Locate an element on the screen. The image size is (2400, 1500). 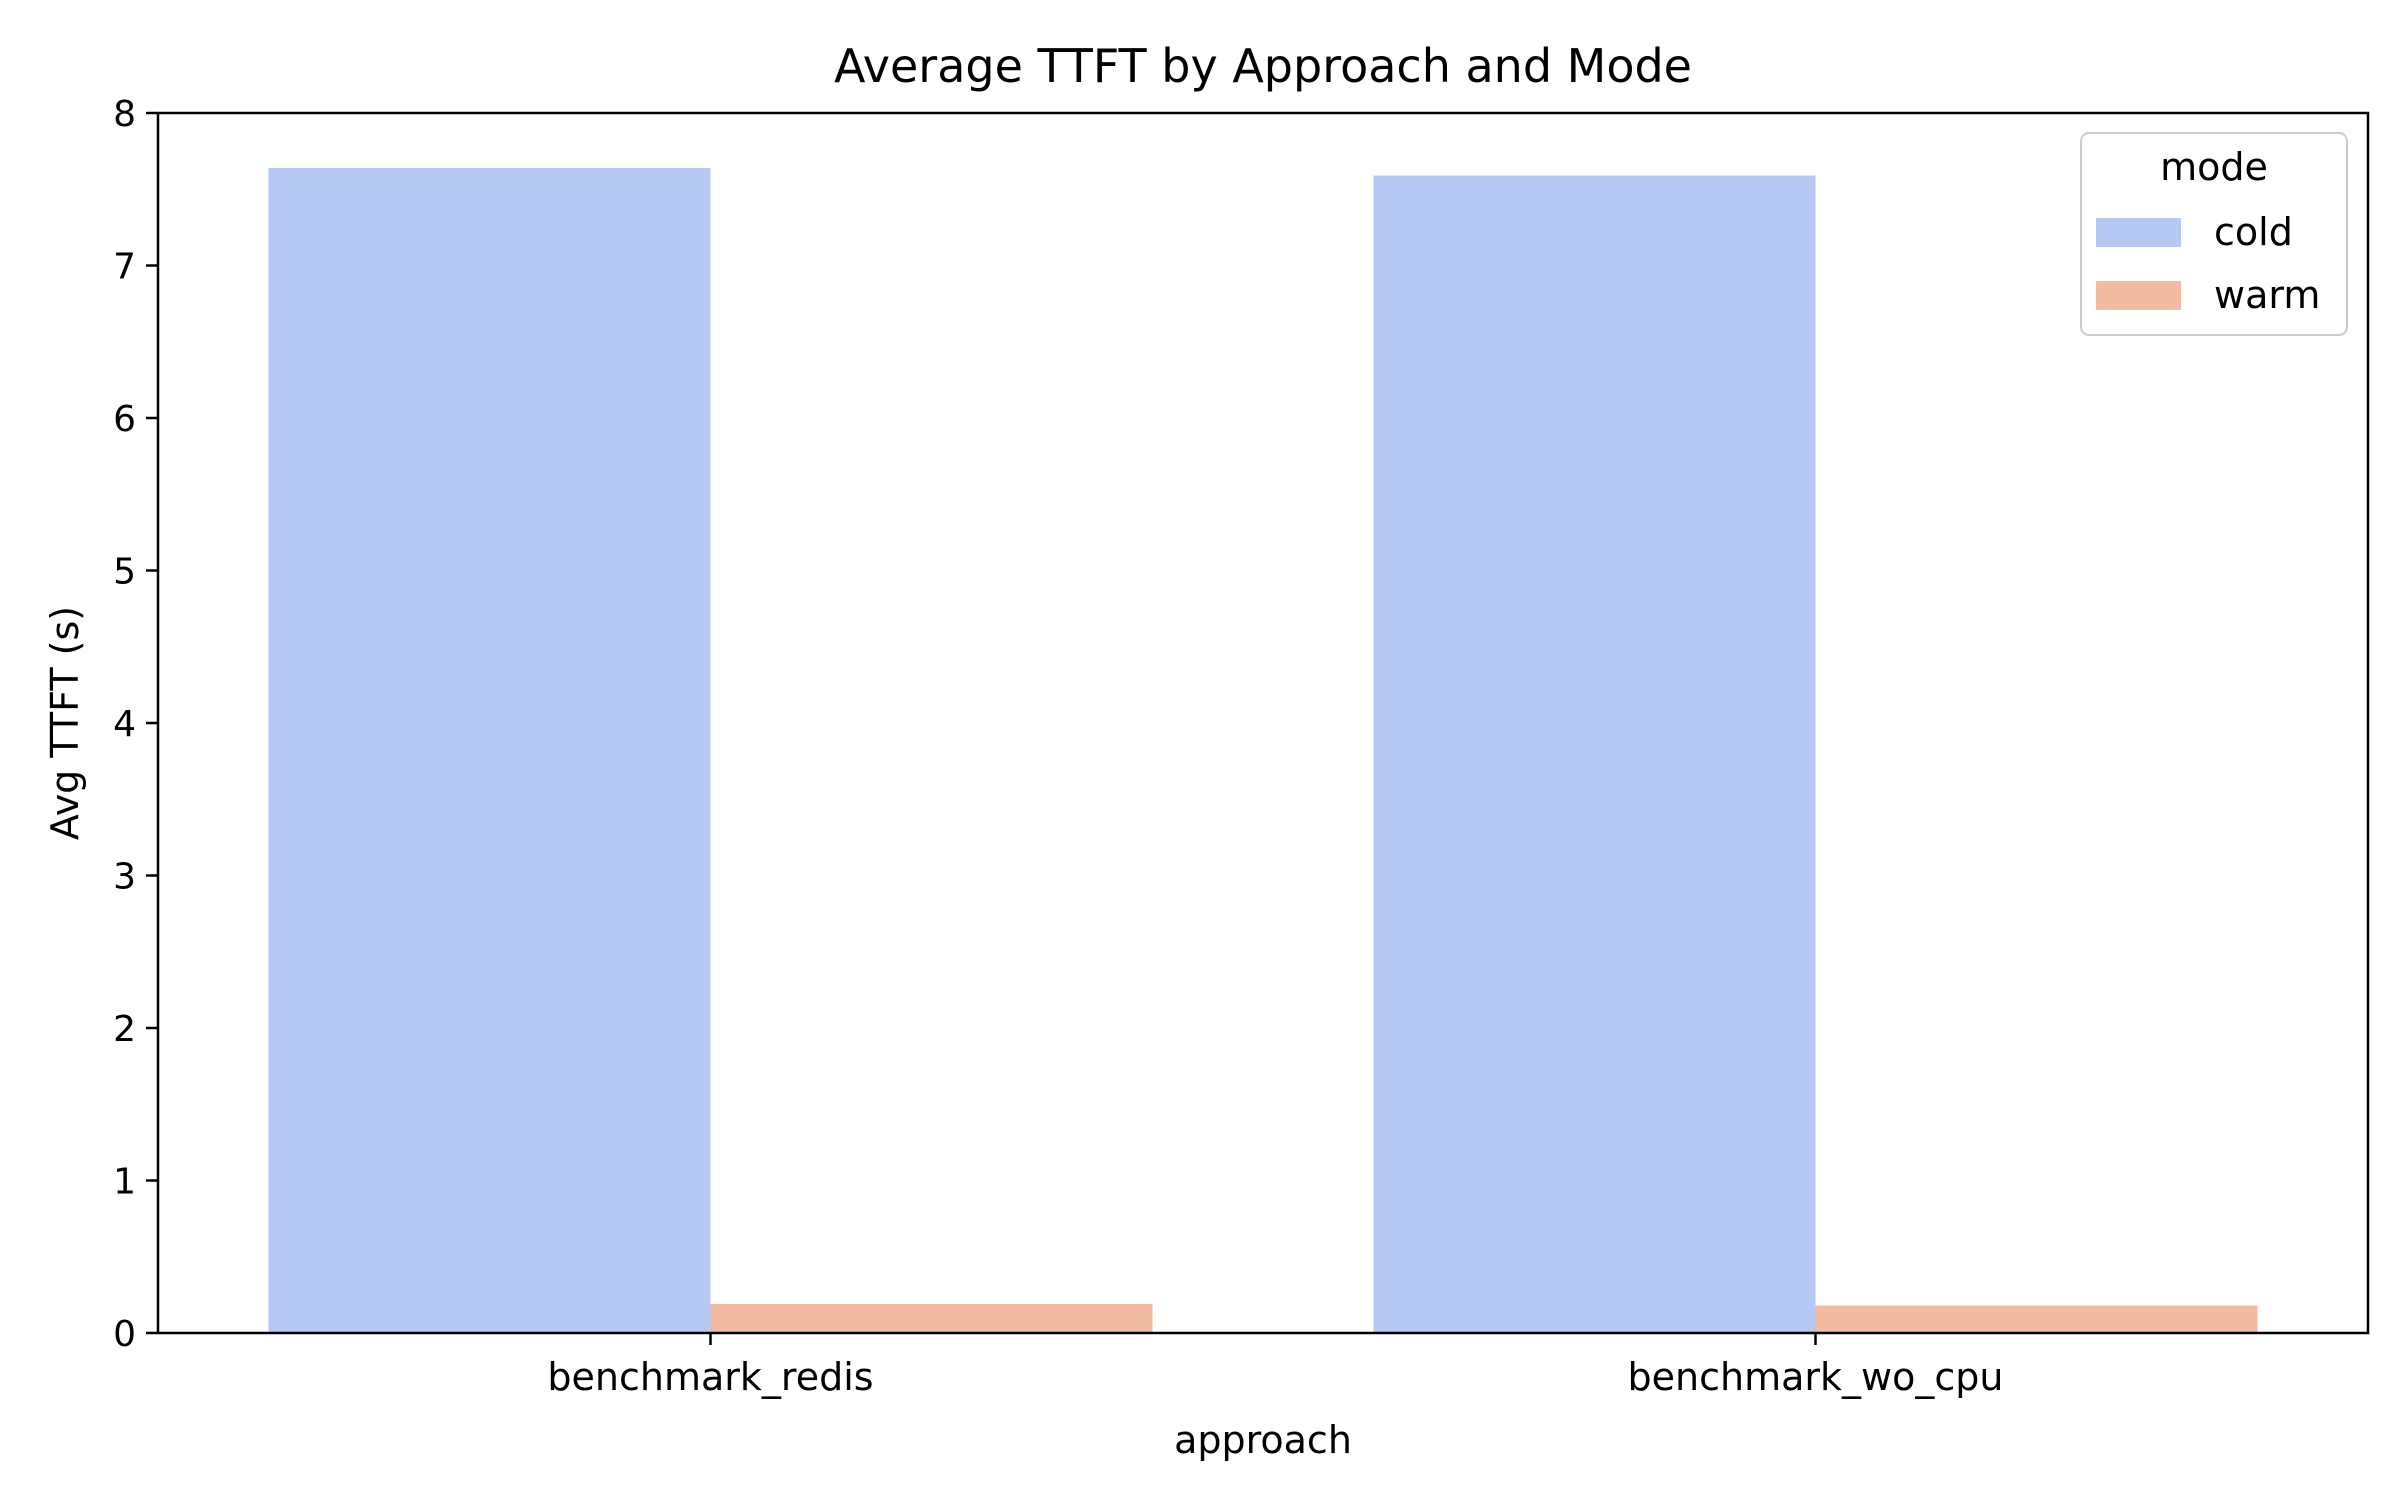
legend: mode cold warm is located at coordinates (2214, 234).